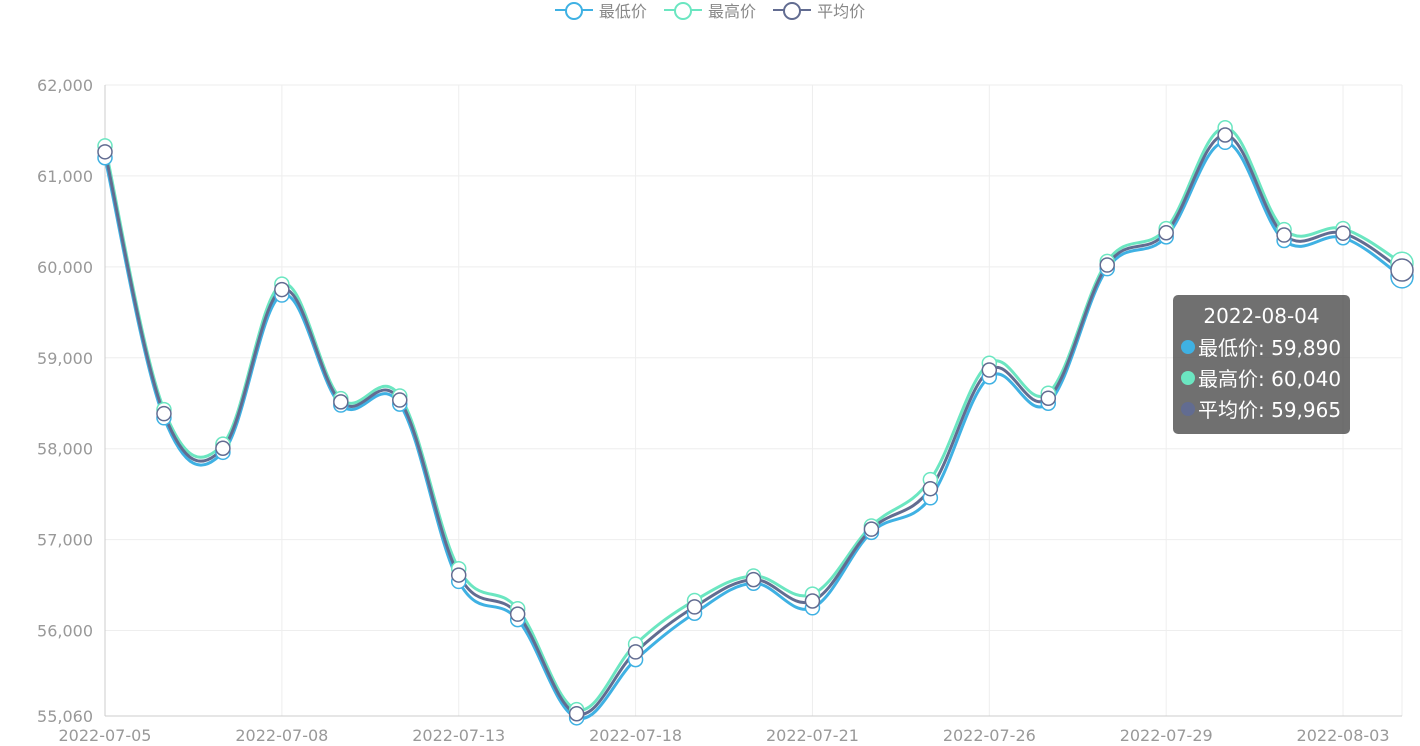 Image resolution: width=1420 pixels, height=746 pixels. What do you see at coordinates (1343, 735) in the screenshot?
I see `x-tick-label: 2022-08-03` at bounding box center [1343, 735].